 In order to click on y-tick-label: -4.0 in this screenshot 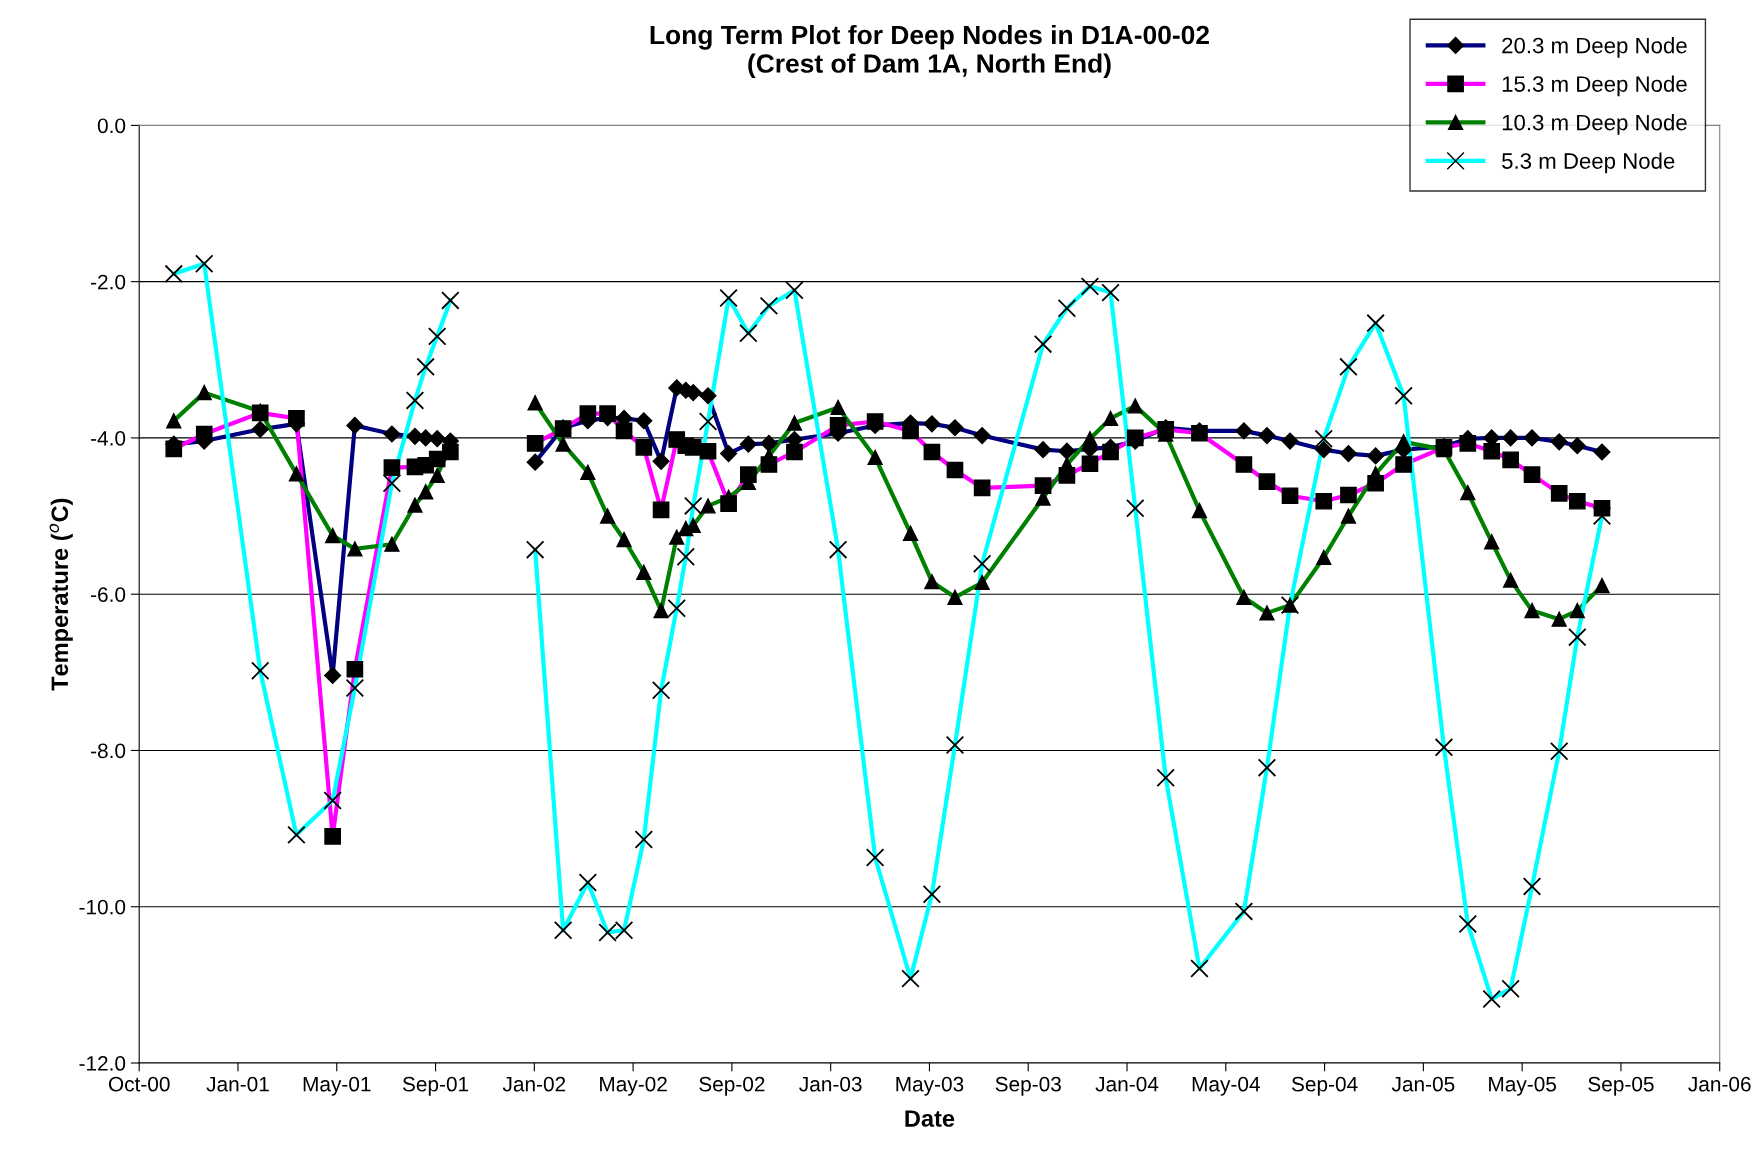, I will do `click(108, 438)`.